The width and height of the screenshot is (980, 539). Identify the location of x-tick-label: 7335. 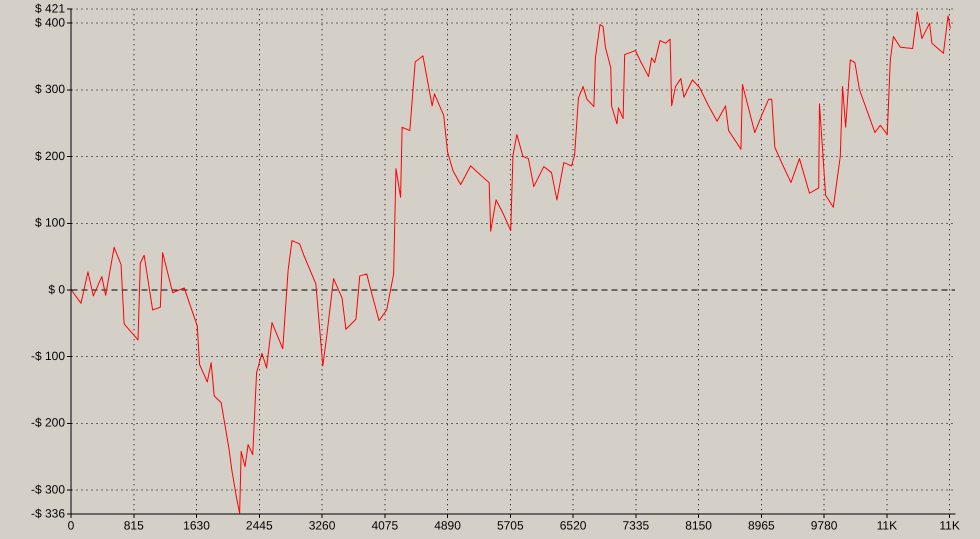
(636, 525).